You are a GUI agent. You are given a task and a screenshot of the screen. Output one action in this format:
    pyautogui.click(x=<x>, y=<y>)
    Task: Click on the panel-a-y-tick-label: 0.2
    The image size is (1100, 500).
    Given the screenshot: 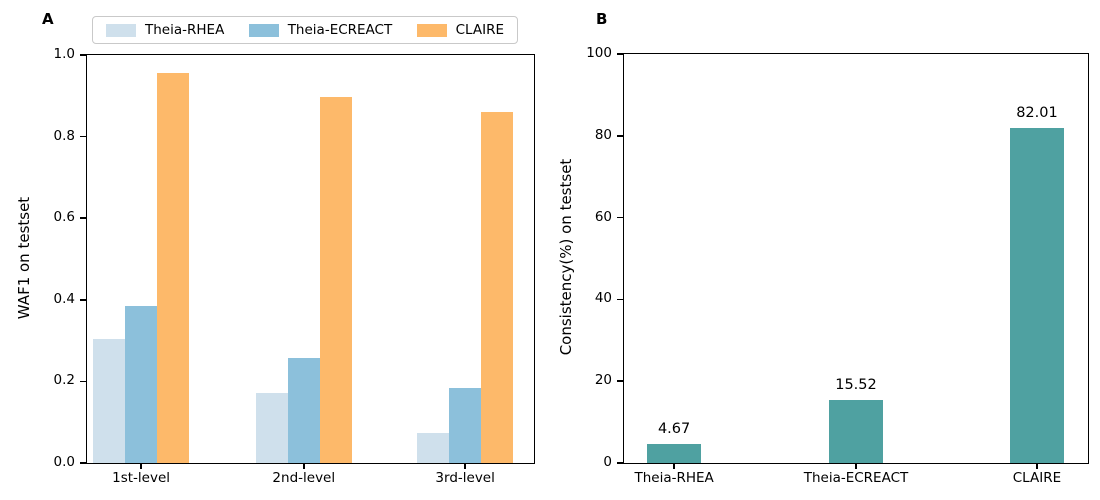 What is the action you would take?
    pyautogui.click(x=64, y=380)
    